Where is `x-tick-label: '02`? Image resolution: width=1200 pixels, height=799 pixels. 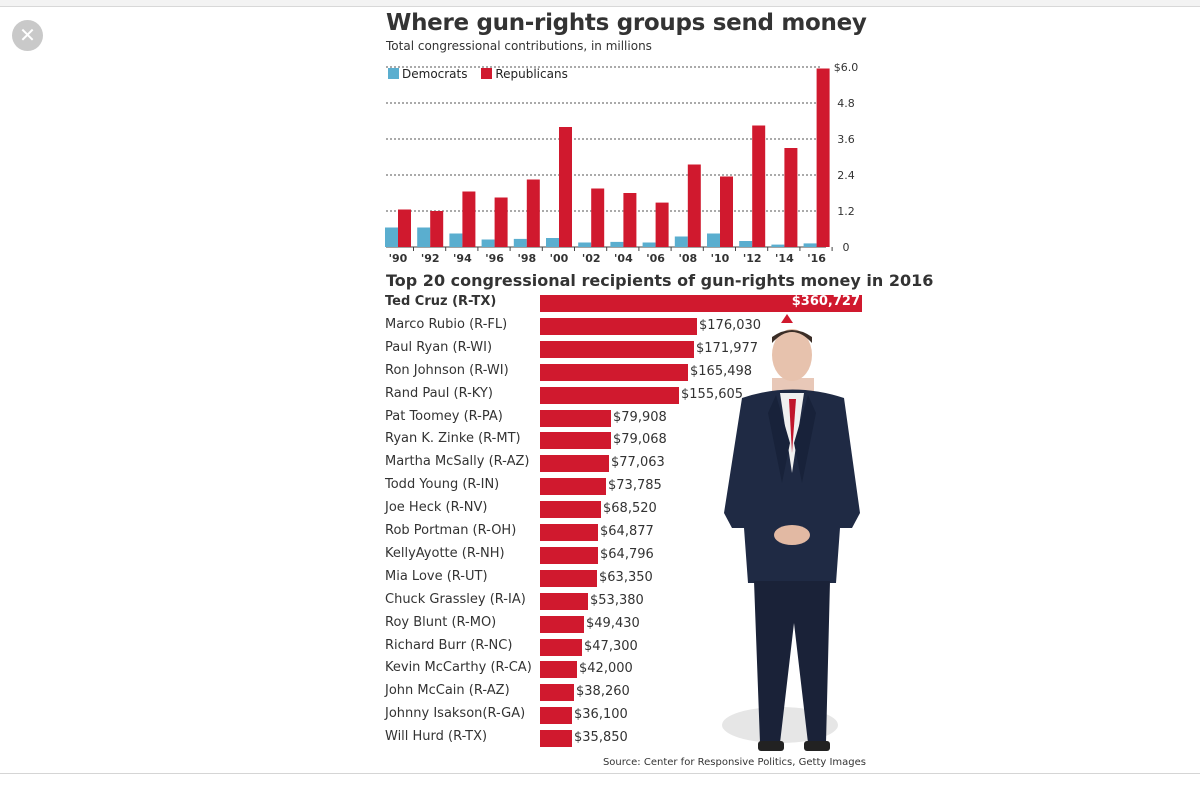 x-tick-label: '02 is located at coordinates (591, 258).